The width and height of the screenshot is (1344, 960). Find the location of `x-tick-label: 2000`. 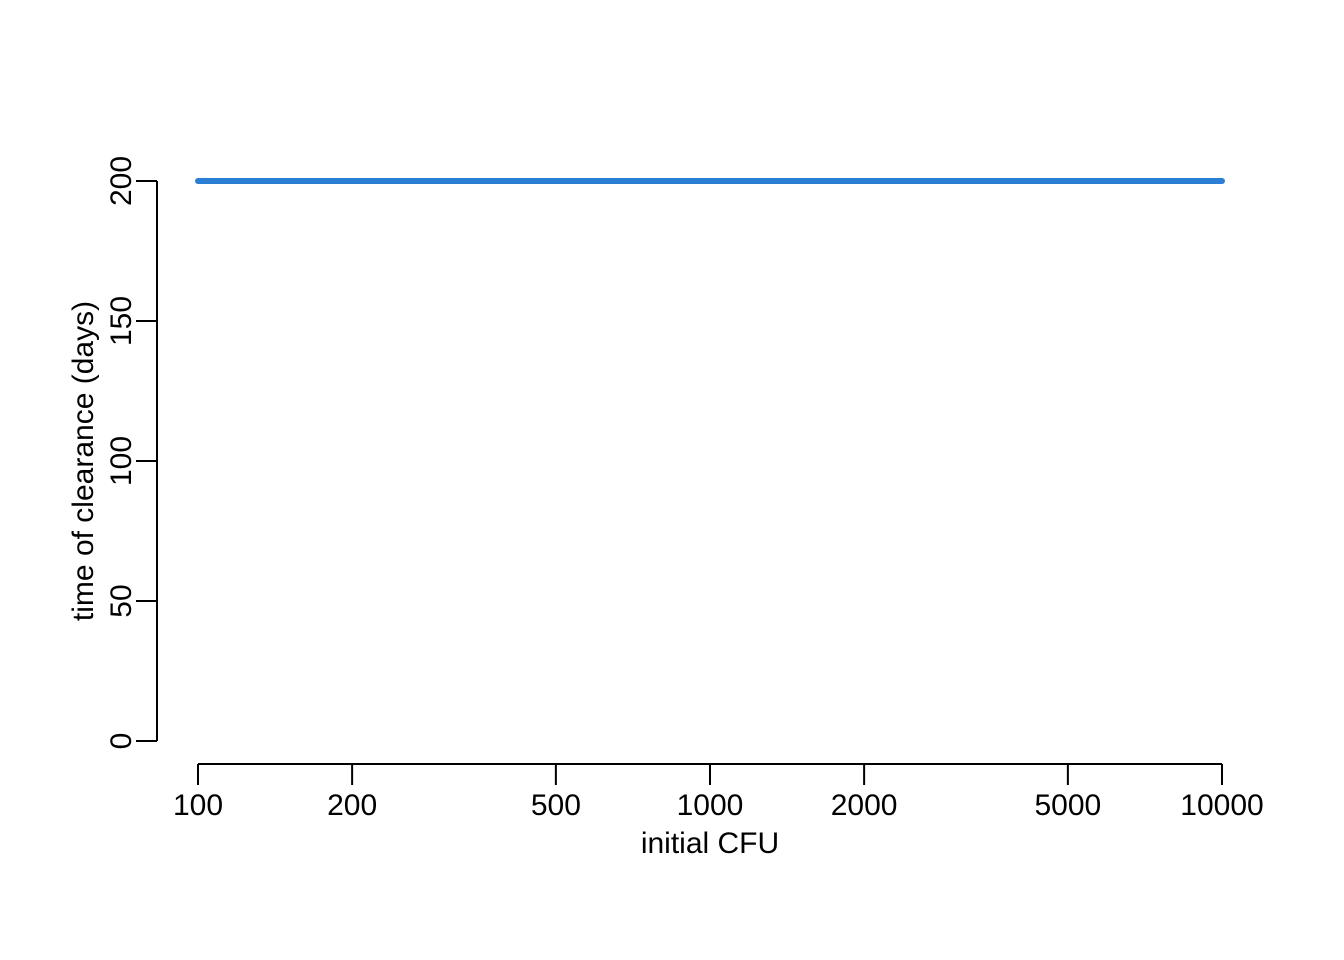

x-tick-label: 2000 is located at coordinates (864, 805).